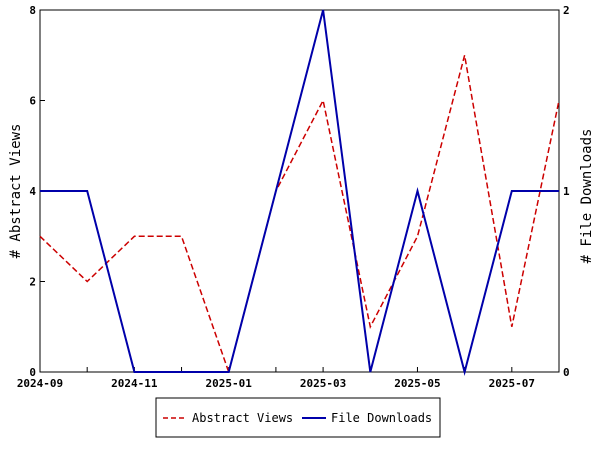  I want to click on x-tick-label: 2024-09, so click(40, 383).